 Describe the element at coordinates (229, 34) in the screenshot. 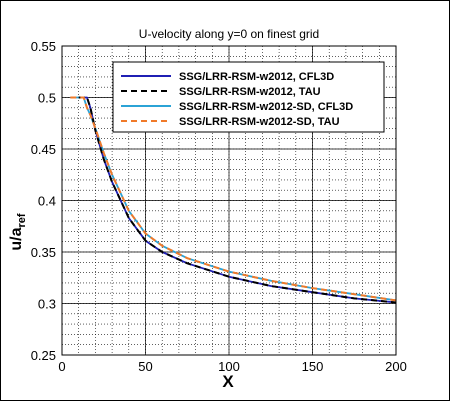

I see `chart-title: U-velocity along y=0 on finest grid` at that location.